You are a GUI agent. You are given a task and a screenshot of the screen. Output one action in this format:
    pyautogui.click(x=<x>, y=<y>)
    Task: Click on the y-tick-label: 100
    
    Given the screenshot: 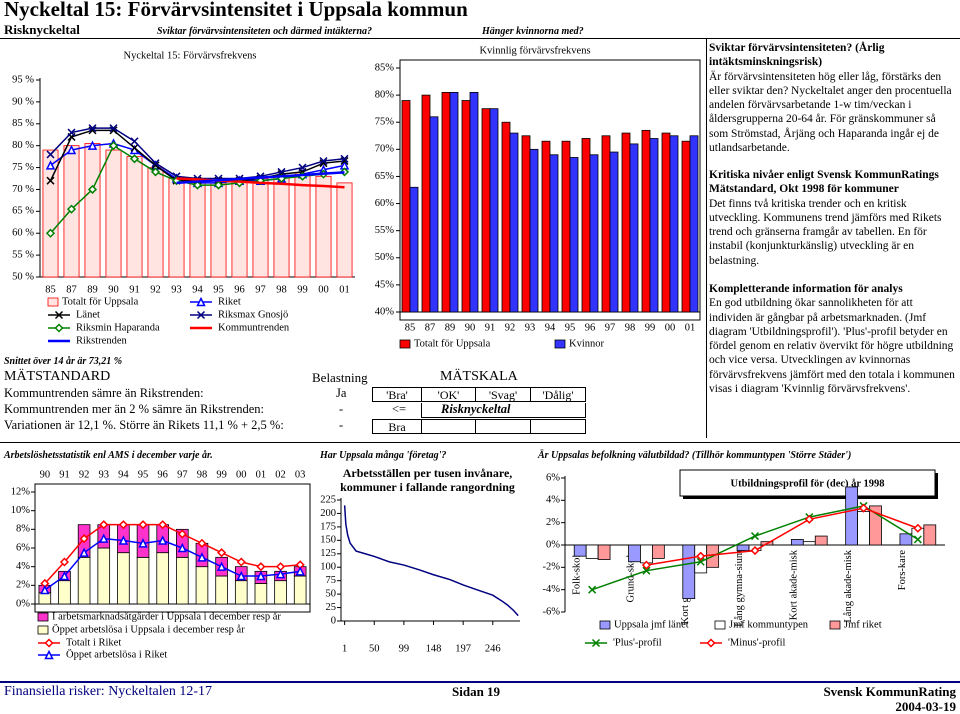 What is the action you would take?
    pyautogui.click(x=328, y=567)
    